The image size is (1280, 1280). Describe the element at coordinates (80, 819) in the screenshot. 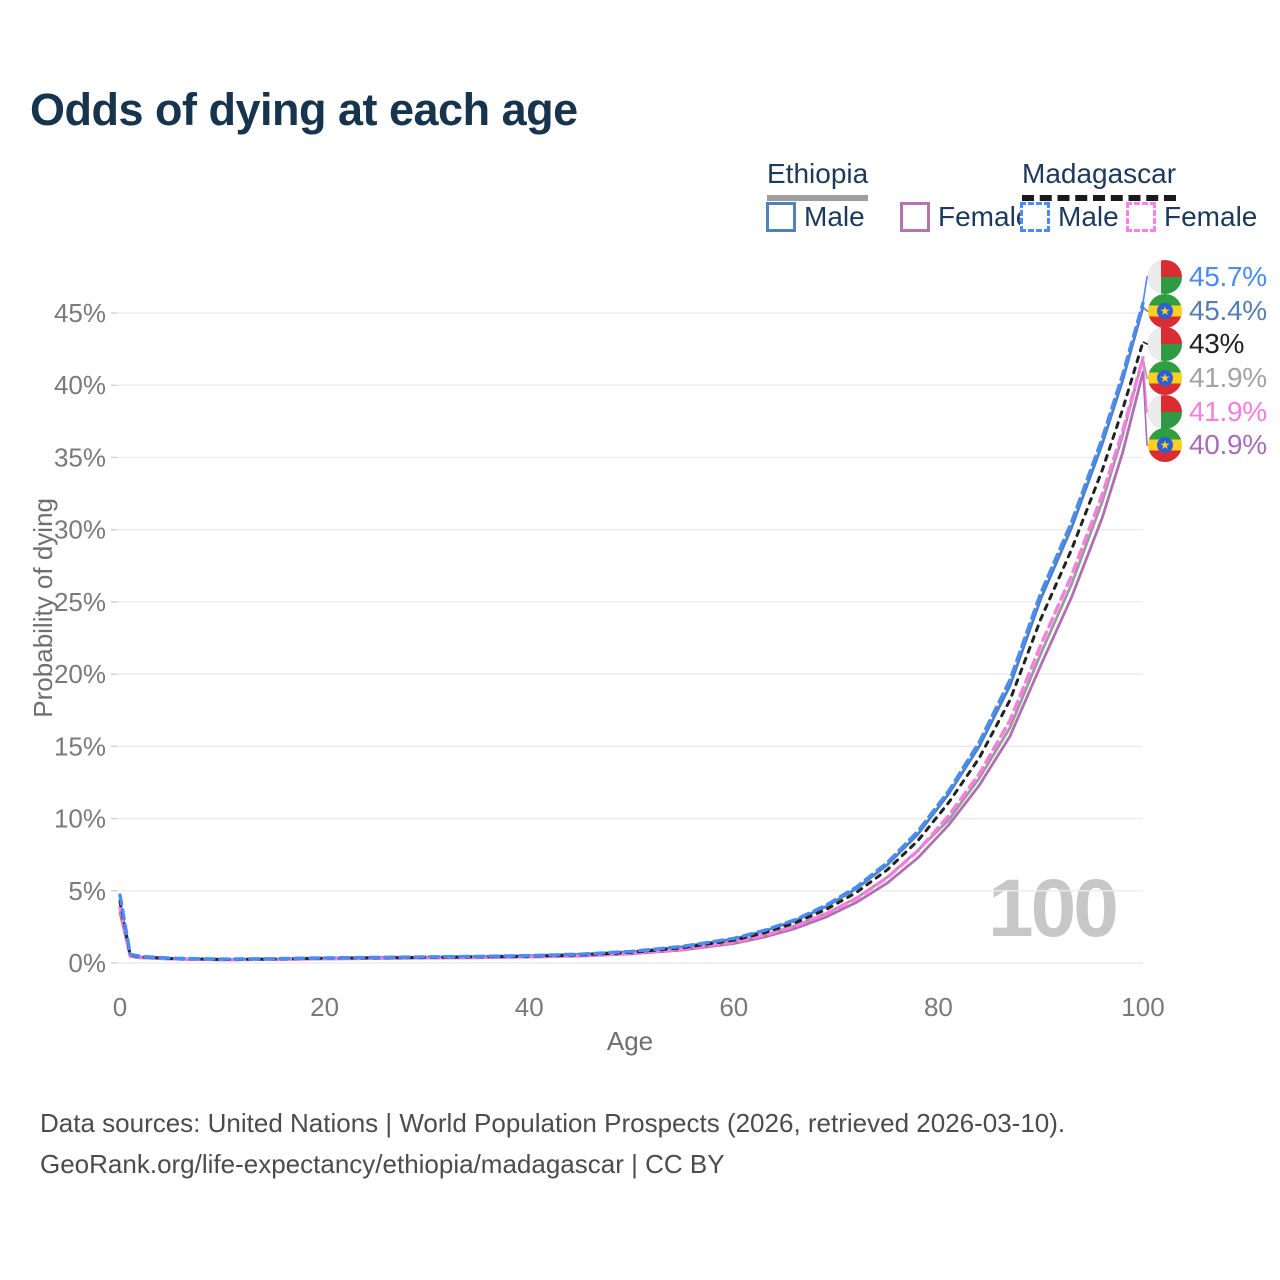

I see `y-tick-label: 10%` at that location.